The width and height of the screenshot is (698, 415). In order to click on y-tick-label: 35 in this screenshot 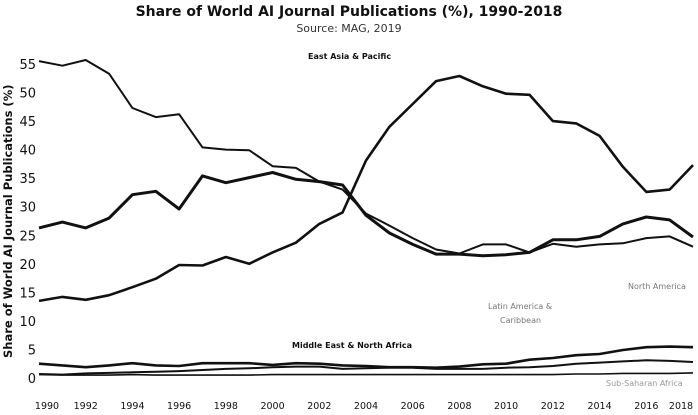, I will do `click(27, 179)`.